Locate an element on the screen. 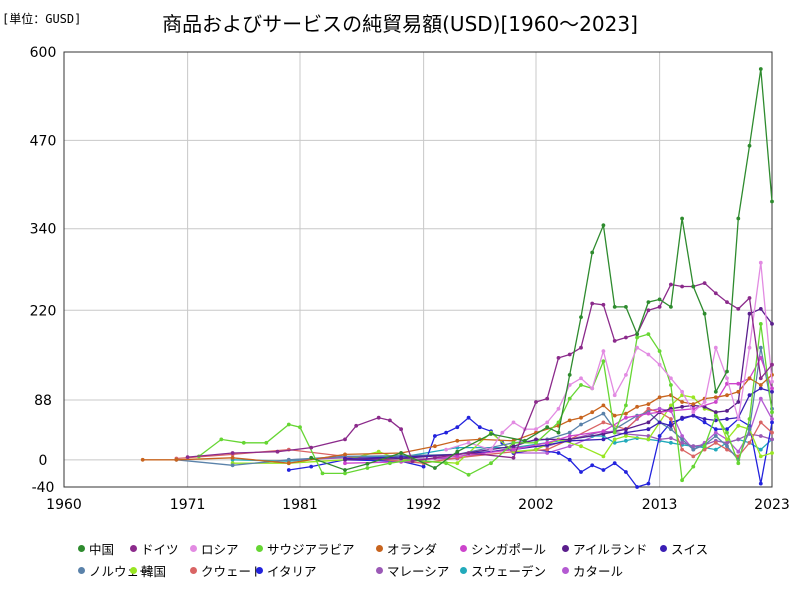 This screenshot has width=800, height=600. legend-label: シンガポール is located at coordinates (509, 549).